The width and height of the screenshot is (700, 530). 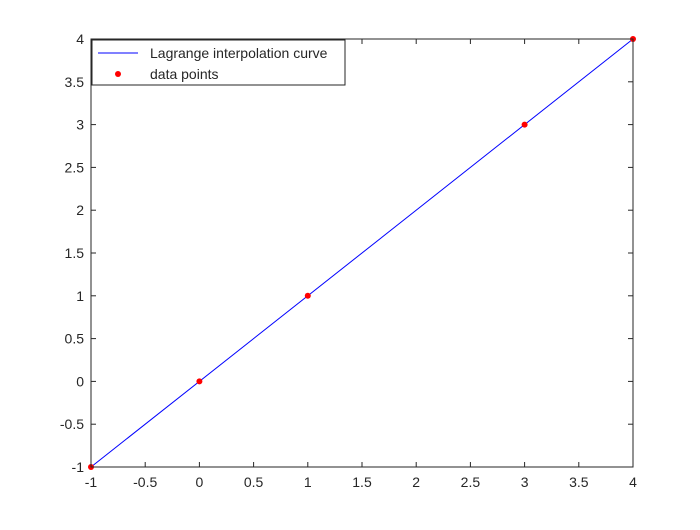 I want to click on legend-label: Lagrange interpolation curve, so click(x=239, y=53).